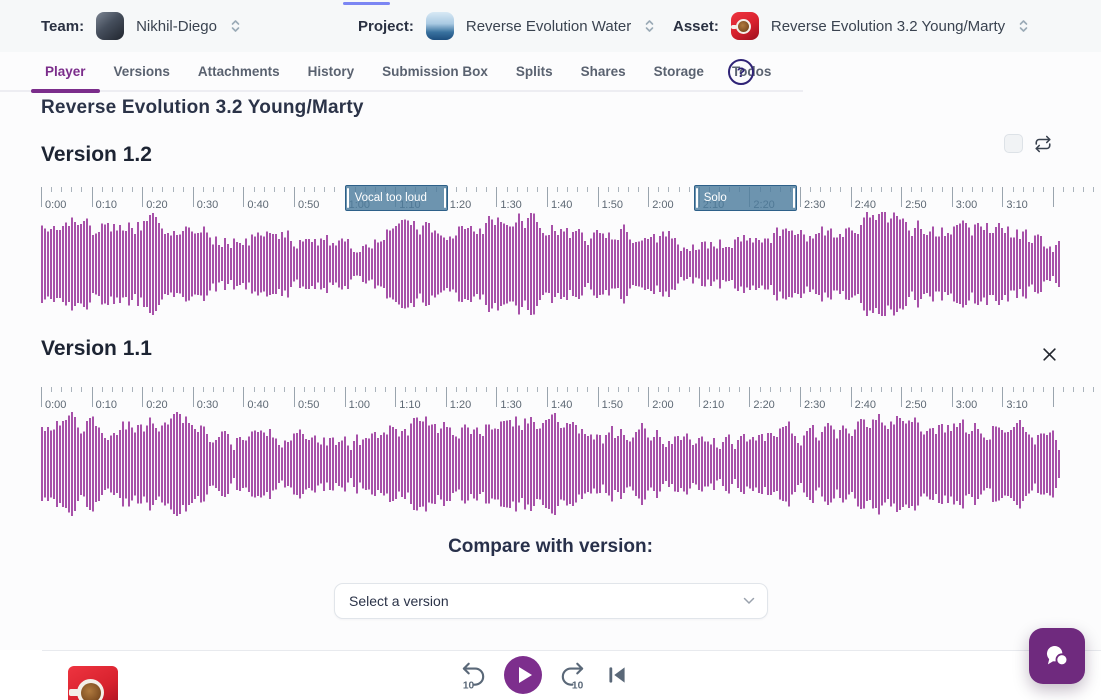  I want to click on waveform-v12, so click(551, 264).